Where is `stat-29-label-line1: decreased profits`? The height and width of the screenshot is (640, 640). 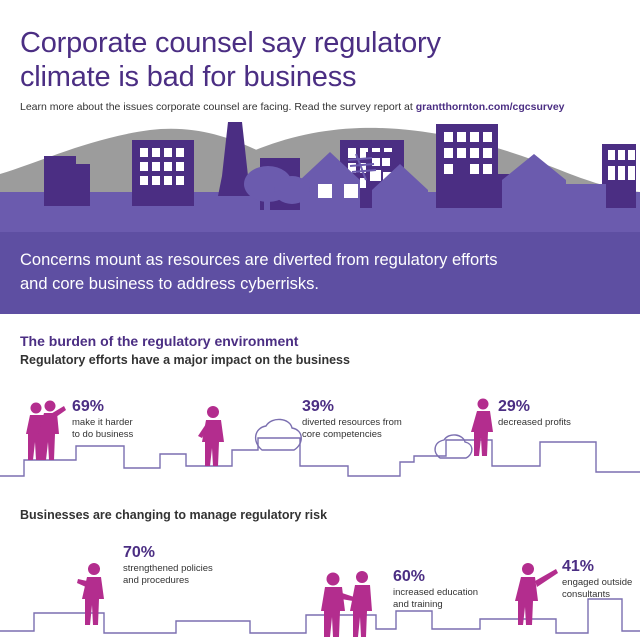
stat-29-label-line1: decreased profits is located at coordinates (534, 422).